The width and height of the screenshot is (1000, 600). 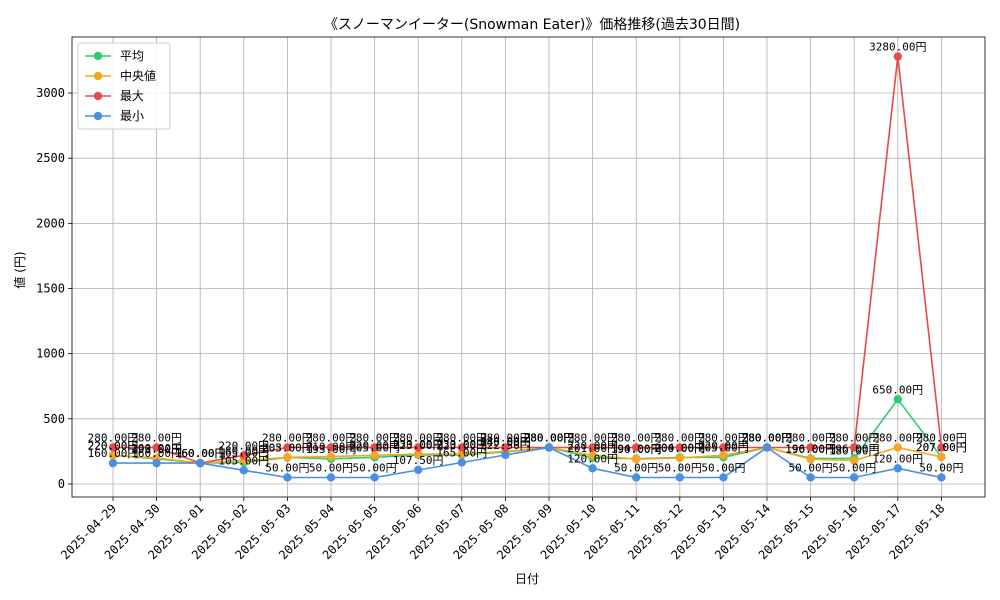 What do you see at coordinates (679, 448) in the screenshot?
I see `data-label: 200.00円` at bounding box center [679, 448].